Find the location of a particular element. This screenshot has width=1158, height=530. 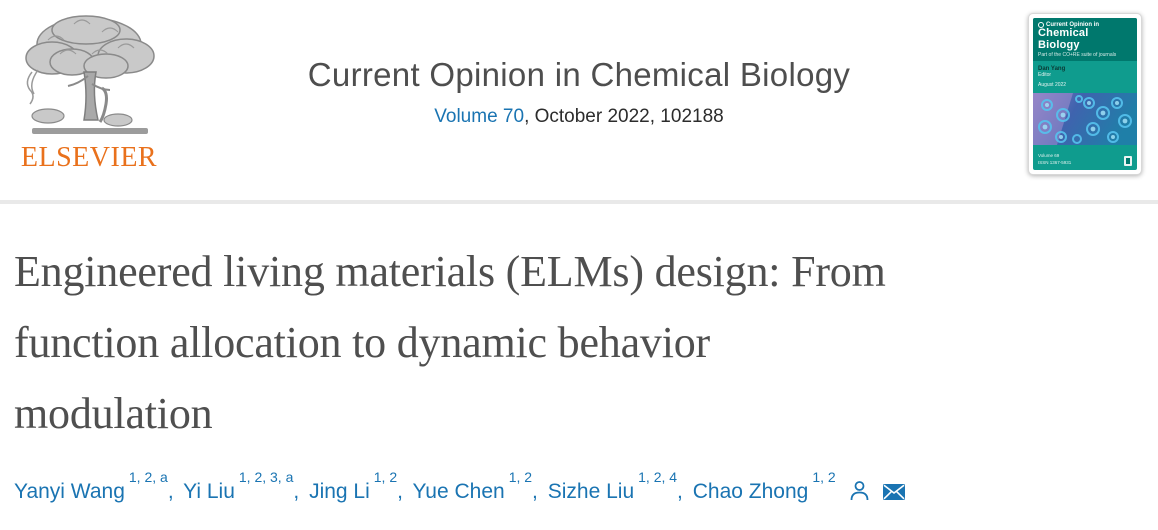

author: Sizhe Liu1, 2, 4, is located at coordinates (617, 486).